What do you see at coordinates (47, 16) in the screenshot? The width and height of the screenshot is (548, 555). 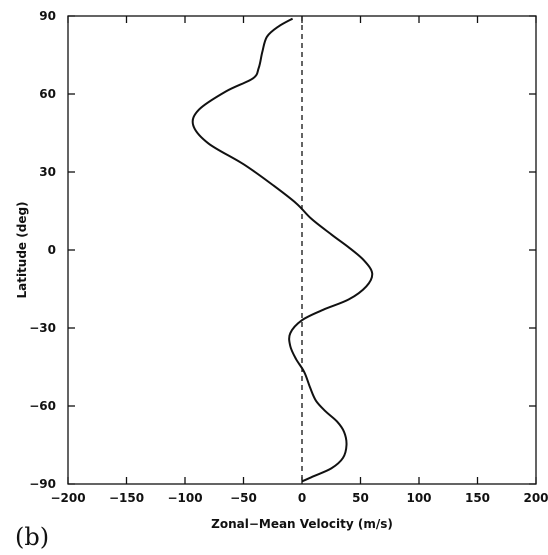 I see `y-tick-label: 90` at bounding box center [47, 16].